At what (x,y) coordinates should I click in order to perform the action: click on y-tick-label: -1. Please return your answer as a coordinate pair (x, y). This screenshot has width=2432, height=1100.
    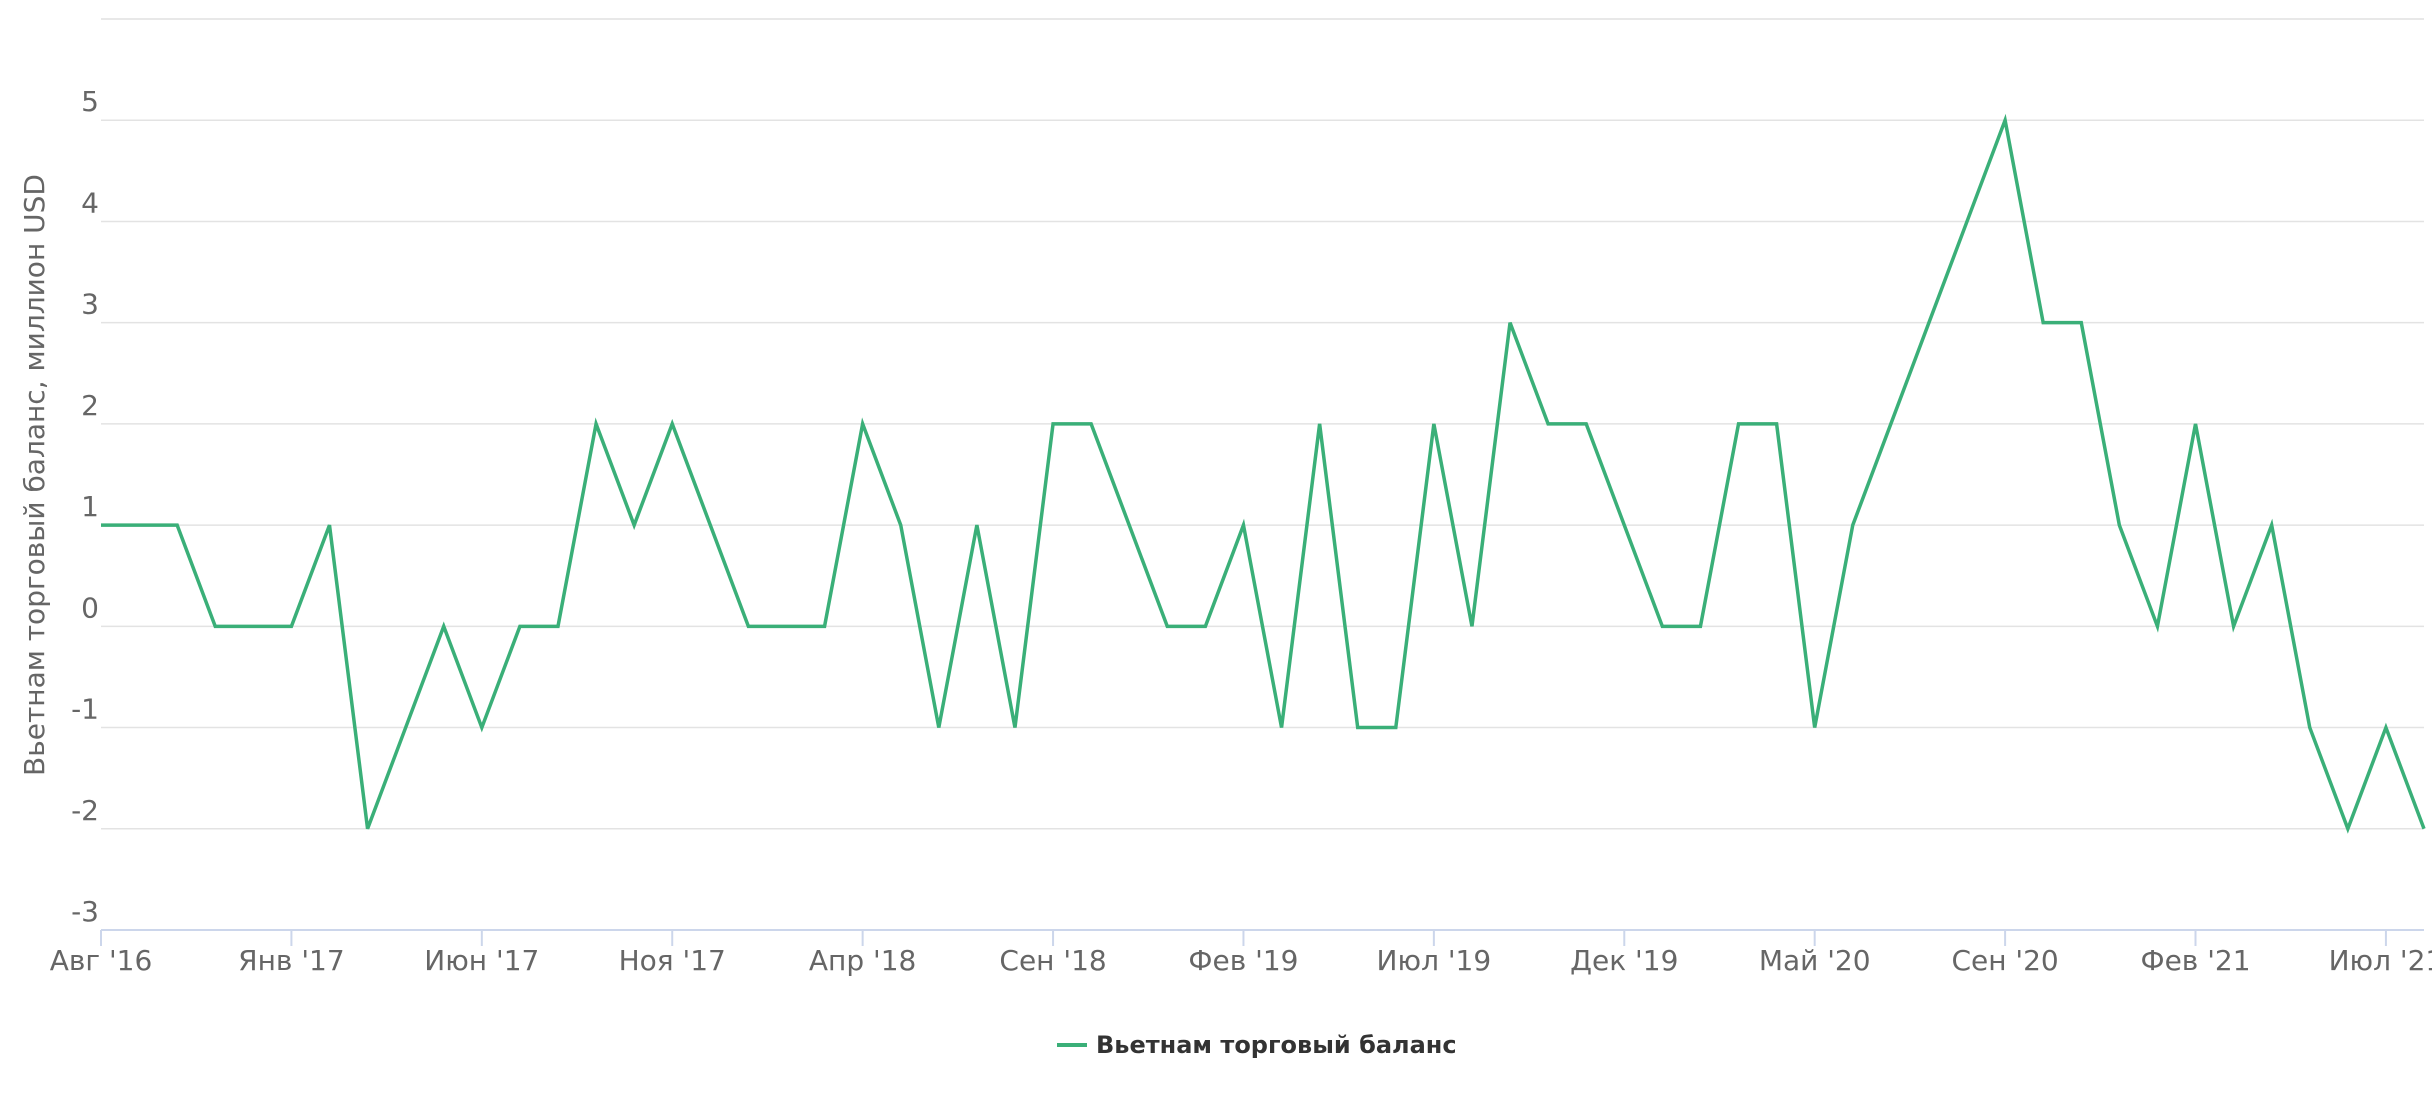
    Looking at the image, I should click on (85, 709).